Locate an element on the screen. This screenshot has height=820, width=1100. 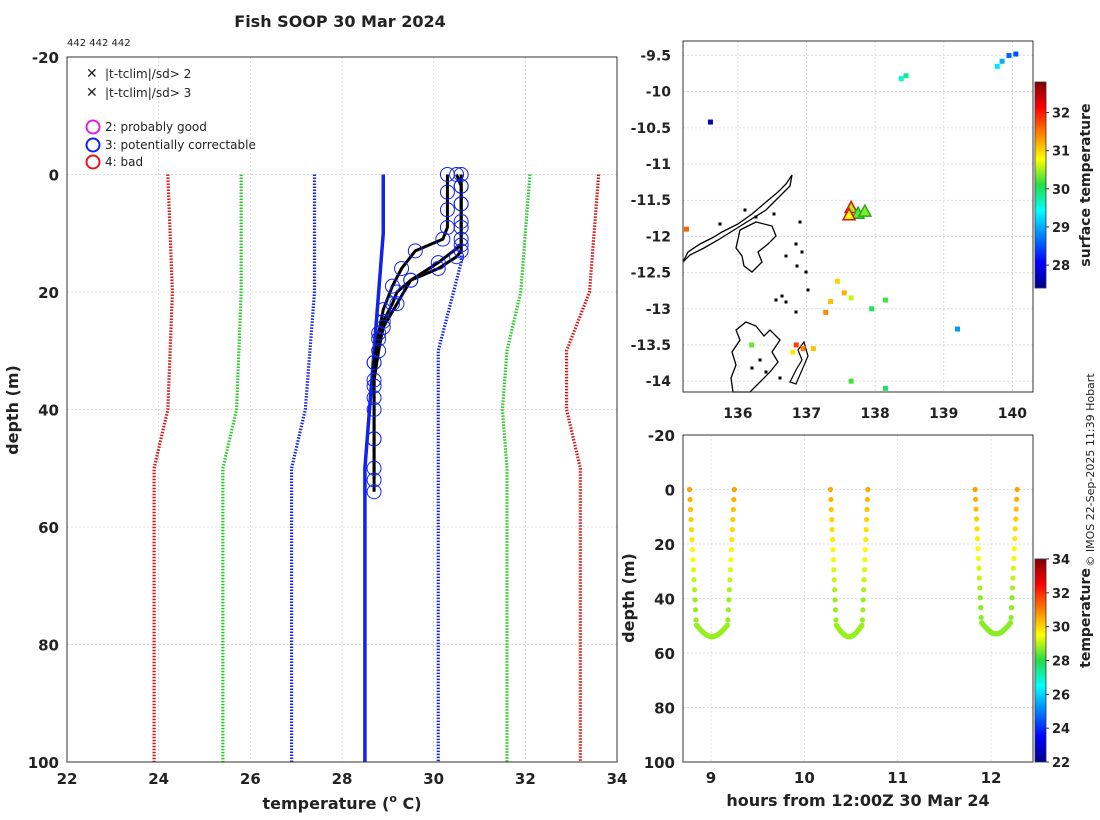
temperature-colorbar-tick-label: 26 is located at coordinates (1061, 695).